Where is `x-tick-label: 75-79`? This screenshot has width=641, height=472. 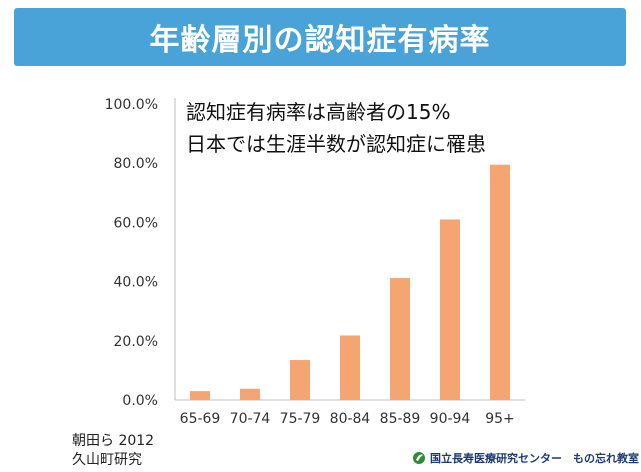 x-tick-label: 75-79 is located at coordinates (300, 419).